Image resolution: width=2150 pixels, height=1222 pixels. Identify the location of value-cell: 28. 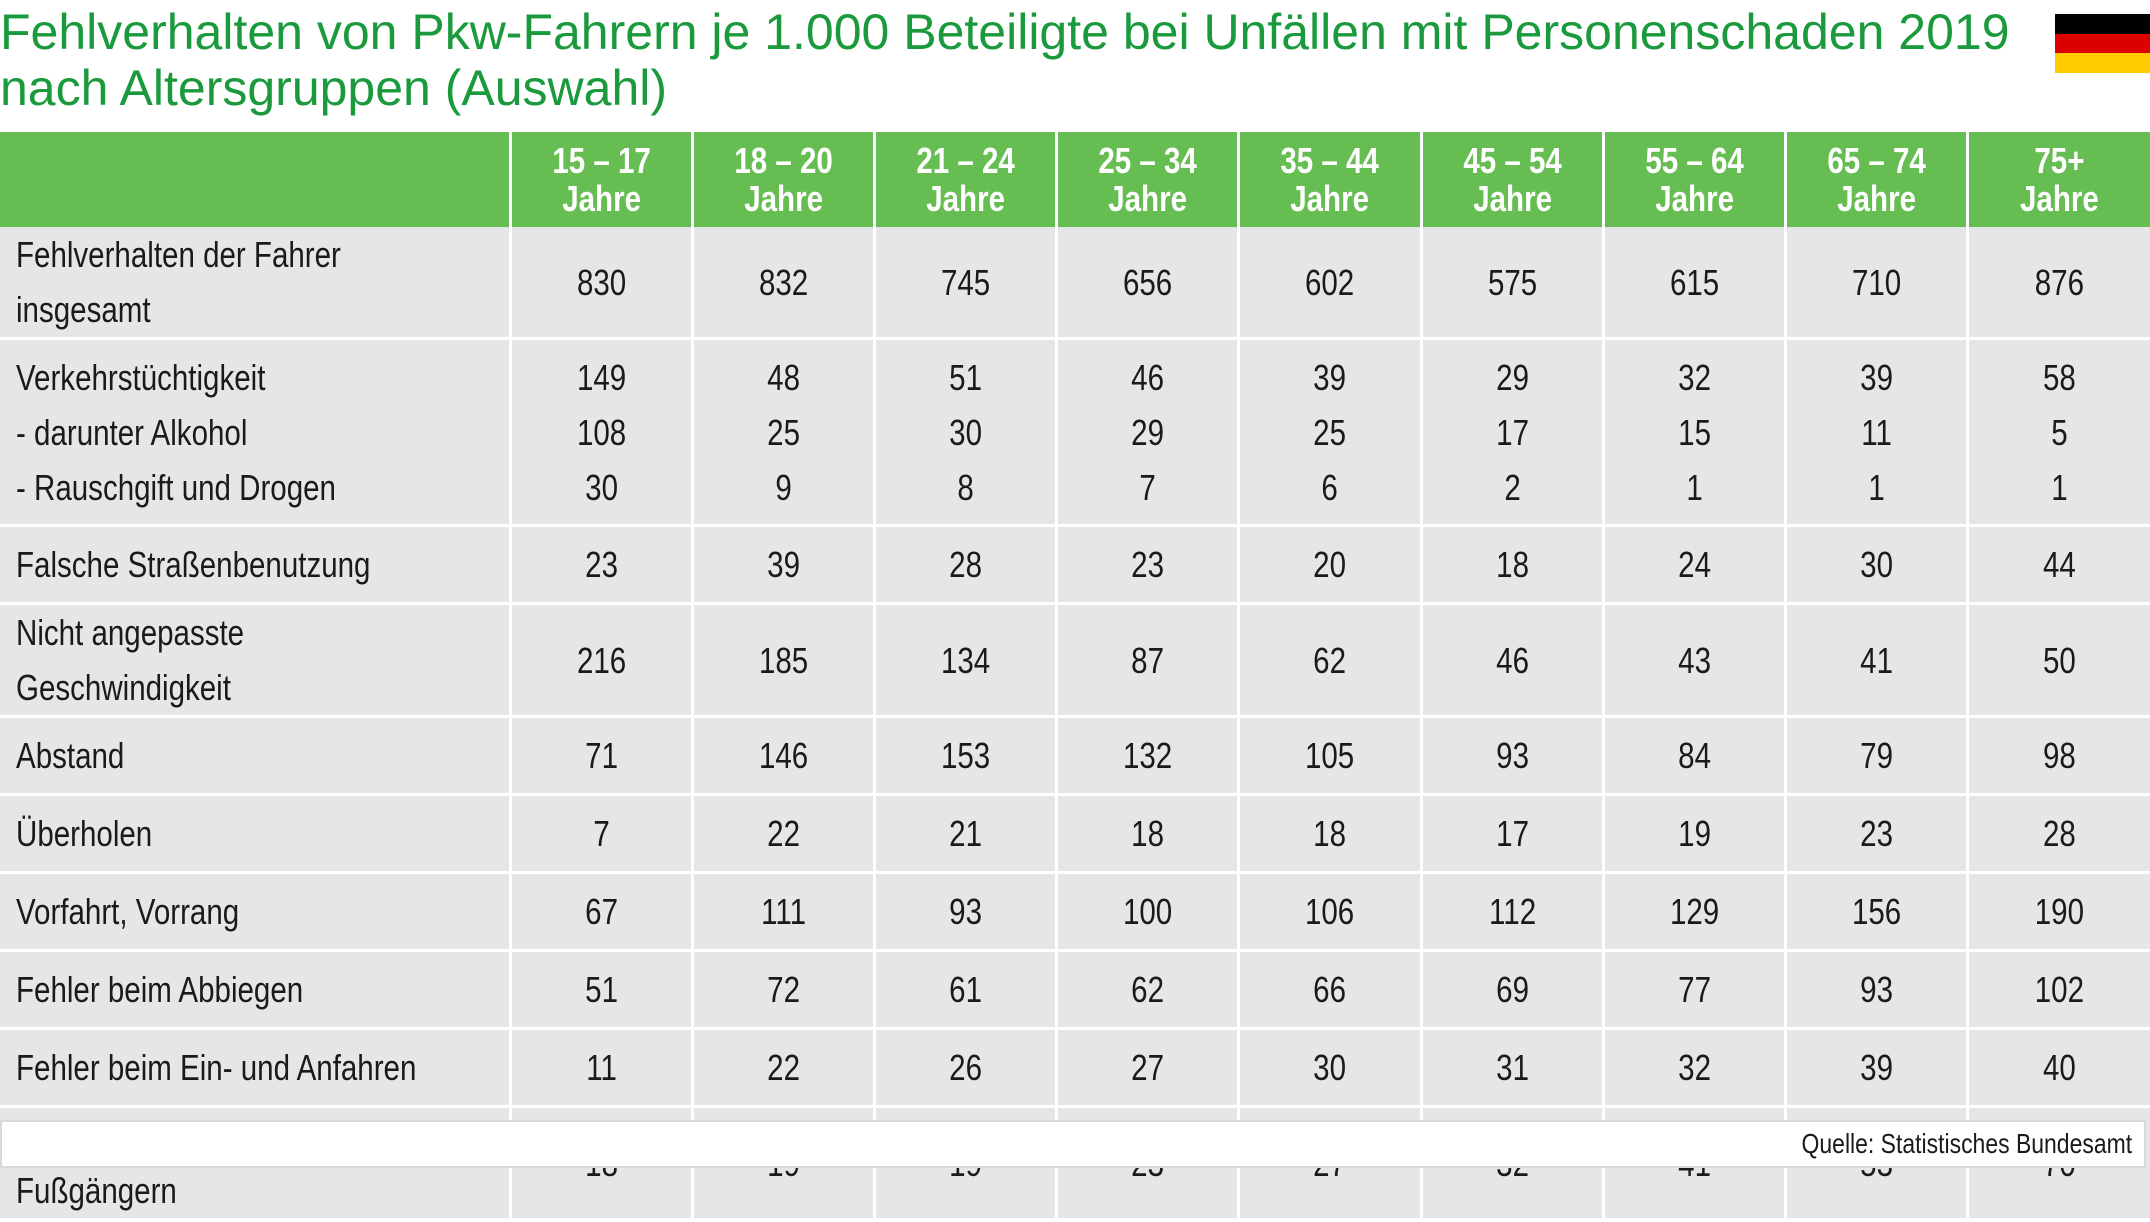
(966, 565).